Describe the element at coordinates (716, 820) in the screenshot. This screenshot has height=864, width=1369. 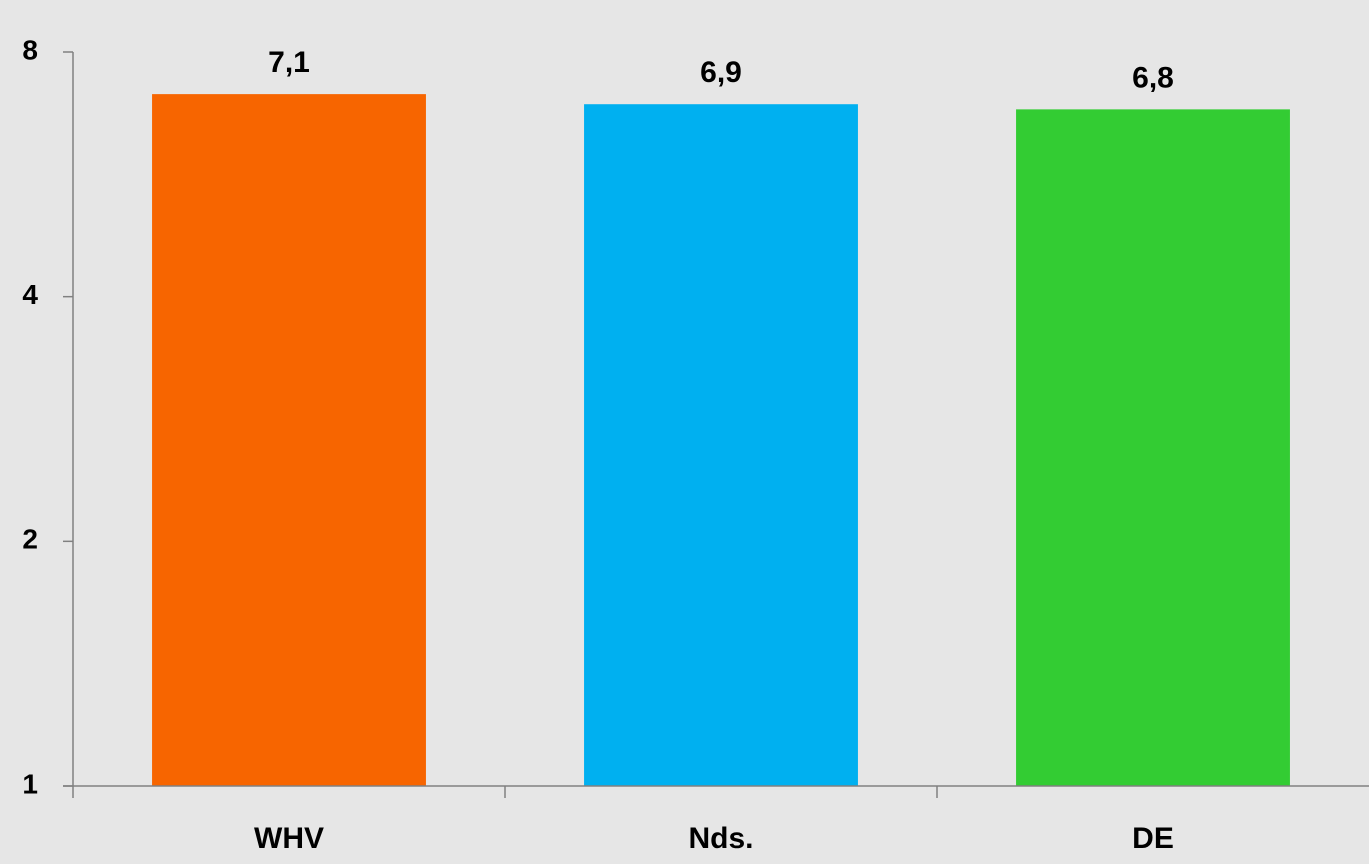
I see `x-axis: WHV Nds. DE` at that location.